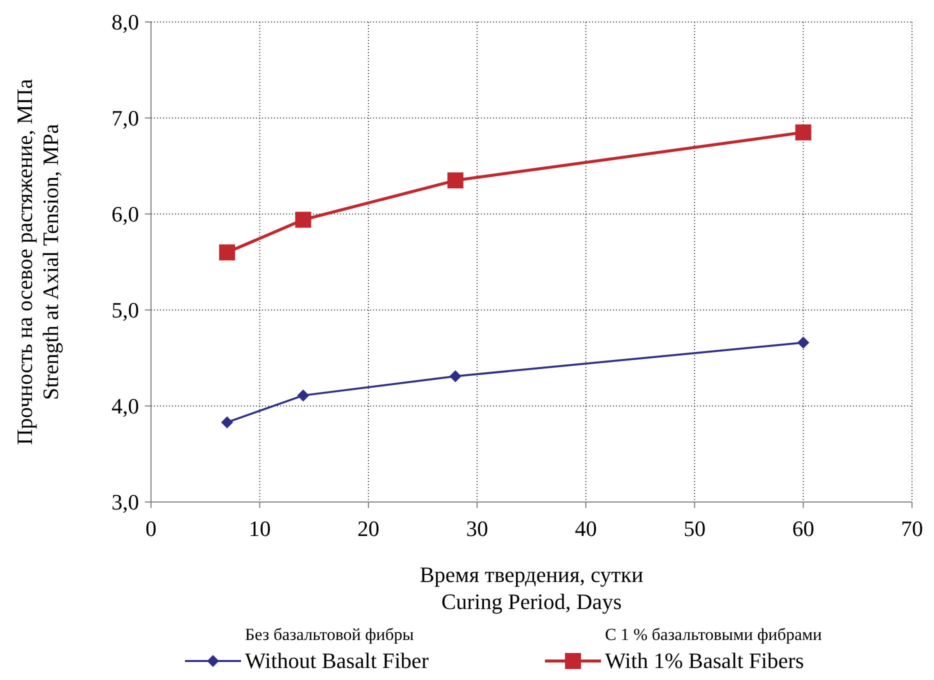  What do you see at coordinates (532, 588) in the screenshot?
I see `x-axis-title: Время твердения, сутки Curing Period, Days` at bounding box center [532, 588].